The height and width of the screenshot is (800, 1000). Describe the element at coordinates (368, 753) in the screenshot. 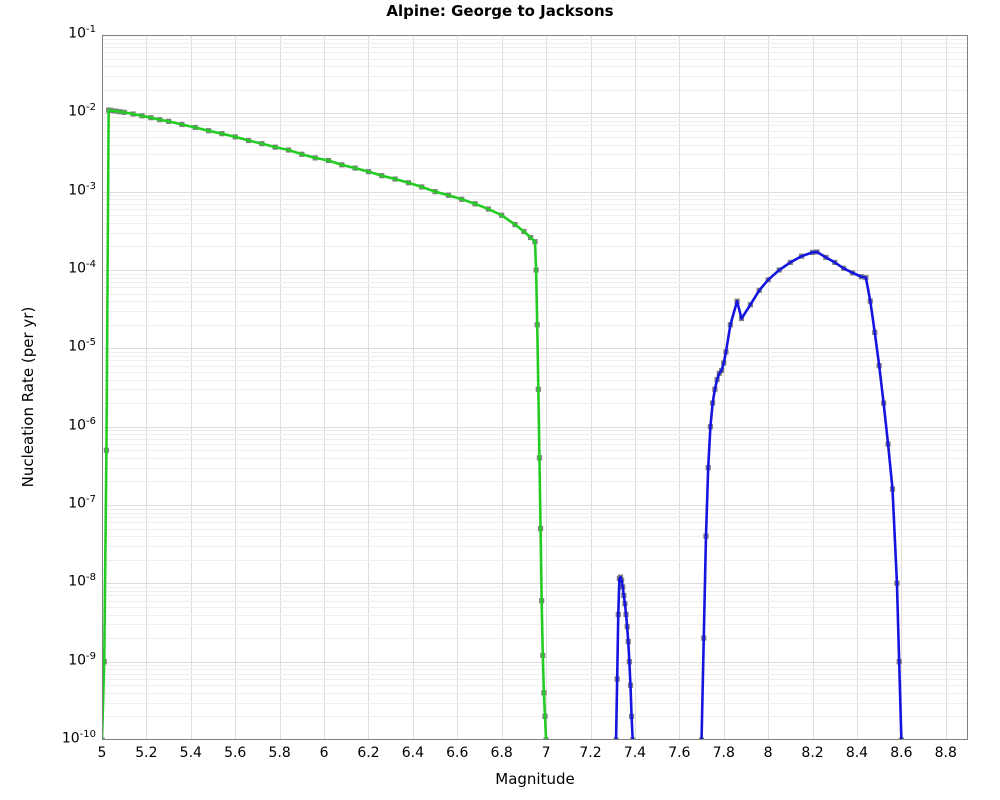

I see `x-tick-label: 6.2` at that location.